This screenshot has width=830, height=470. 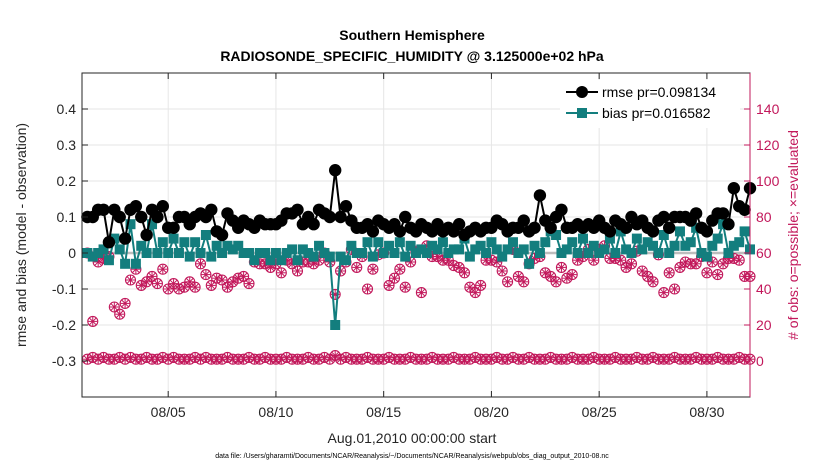 I want to click on y-right-tick-label: 140, so click(x=768, y=109).